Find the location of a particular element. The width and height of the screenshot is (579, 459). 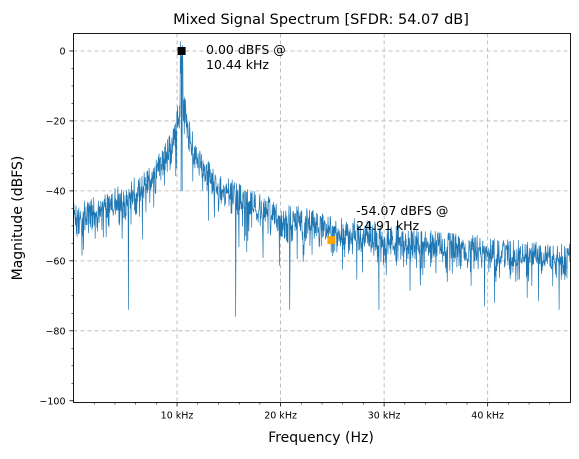

y-tick-label: −100 is located at coordinates (52, 401).